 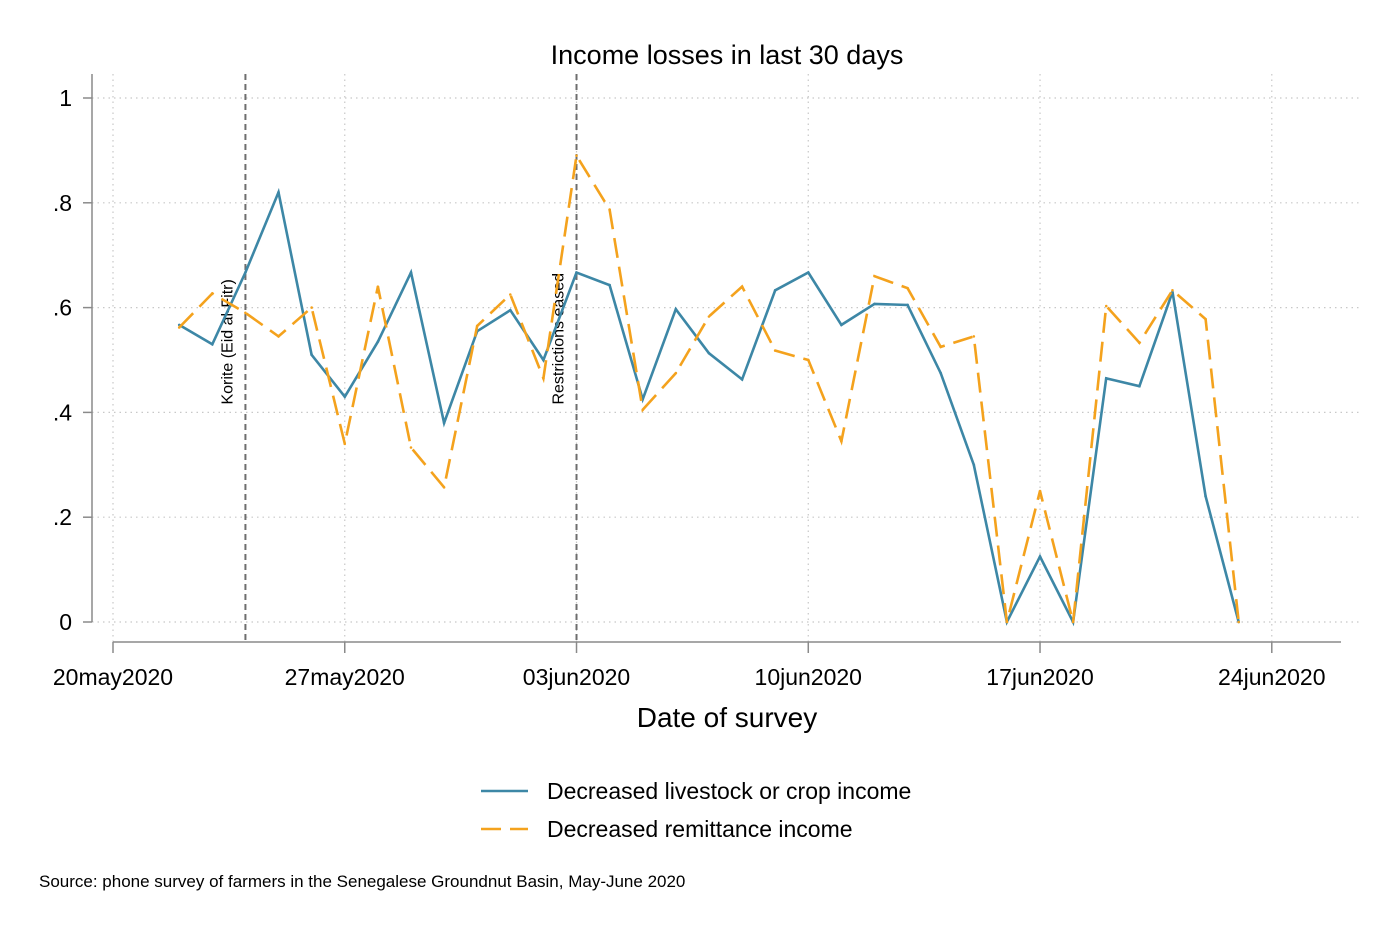 I want to click on x-tick-label: 17jun2020, so click(x=1039, y=677).